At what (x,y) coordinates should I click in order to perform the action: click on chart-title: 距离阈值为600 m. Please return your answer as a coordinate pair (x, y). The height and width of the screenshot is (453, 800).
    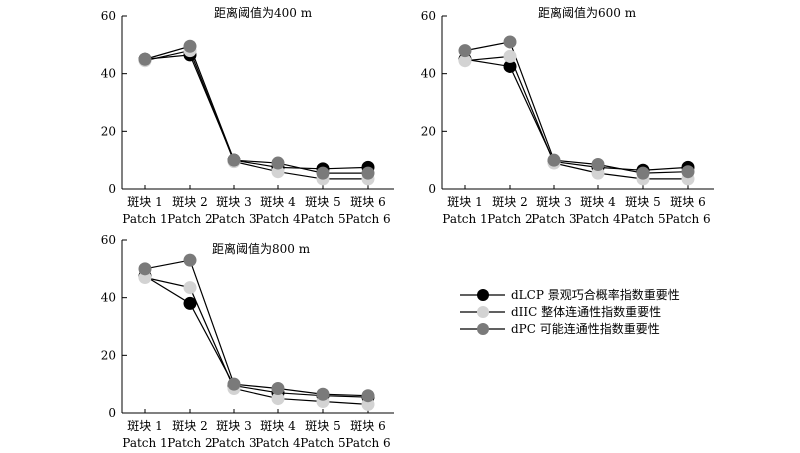
    Looking at the image, I should click on (587, 12).